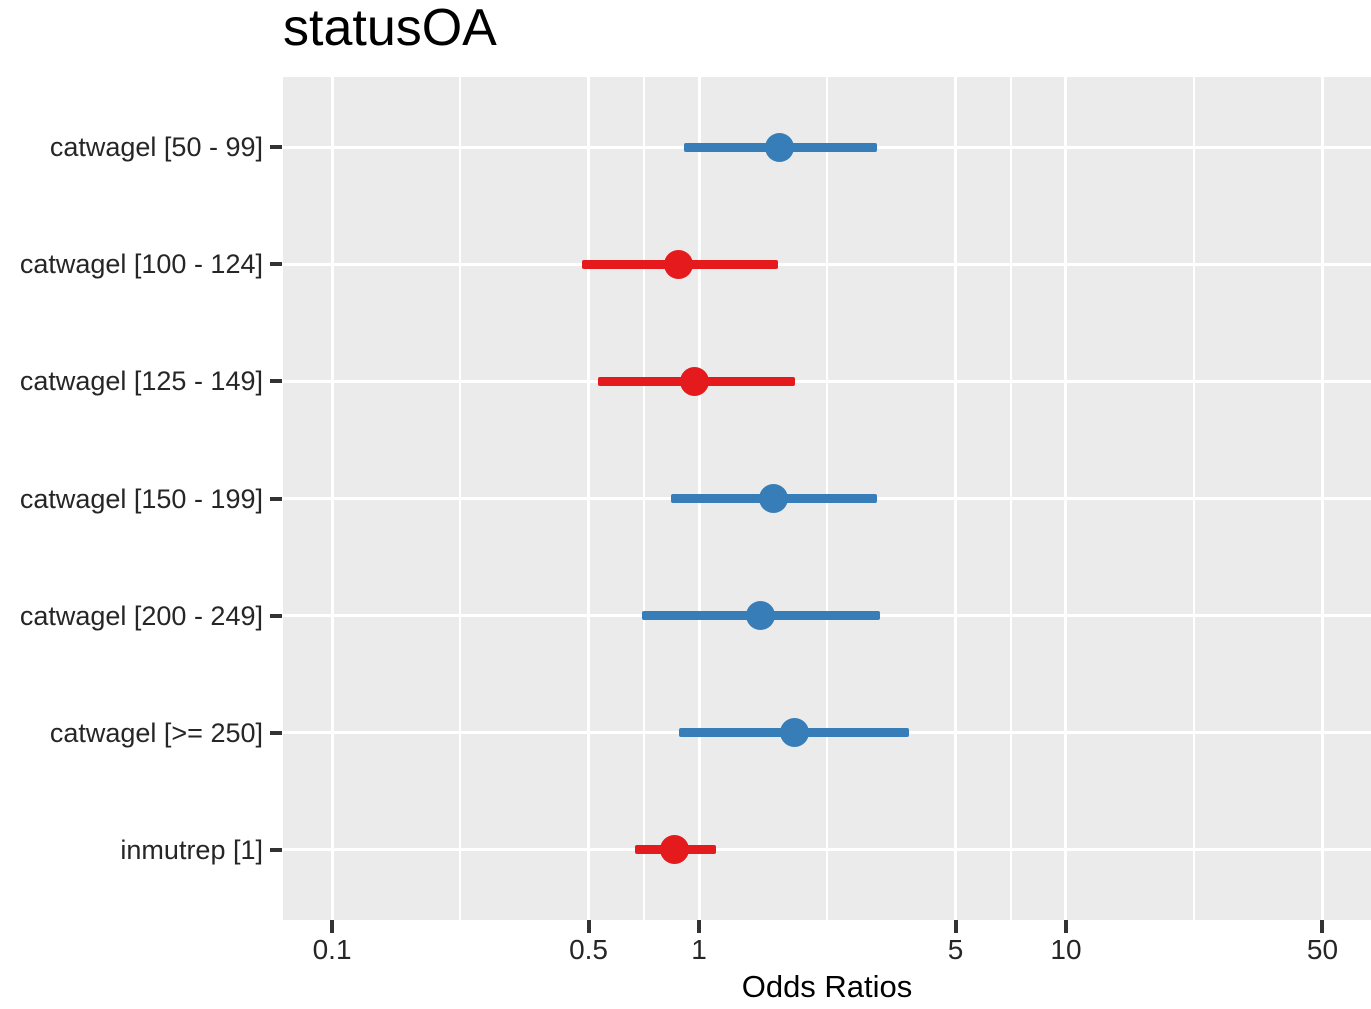 Image resolution: width=1371 pixels, height=1009 pixels. What do you see at coordinates (955, 949) in the screenshot?
I see `x-tick-label: 5` at bounding box center [955, 949].